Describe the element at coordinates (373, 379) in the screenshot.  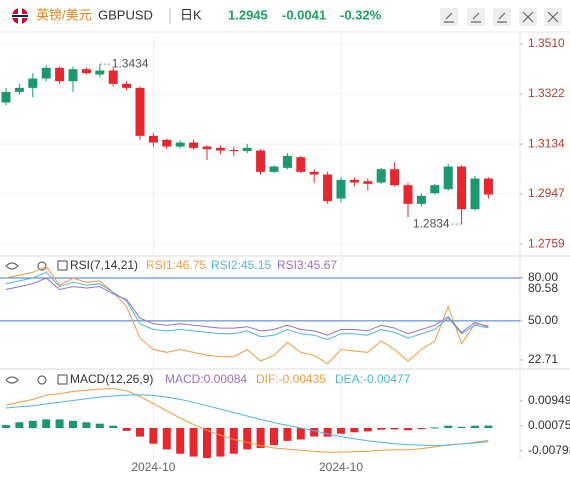
I see `legend-entry: DEA:-0.00477` at that location.